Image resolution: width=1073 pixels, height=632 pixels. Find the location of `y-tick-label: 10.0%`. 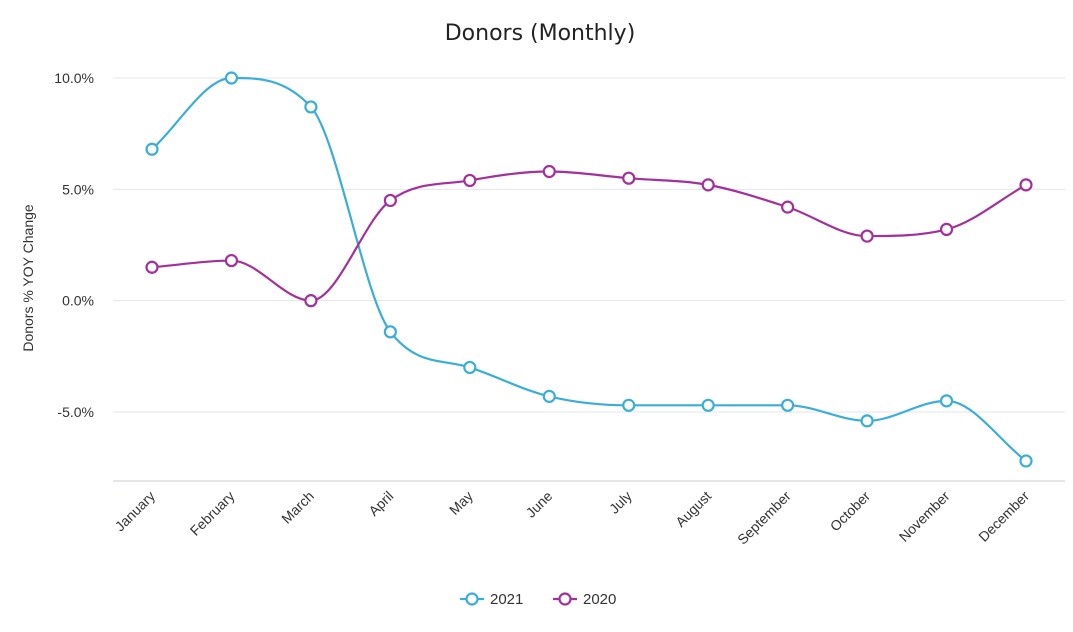

y-tick-label: 10.0% is located at coordinates (74, 78).